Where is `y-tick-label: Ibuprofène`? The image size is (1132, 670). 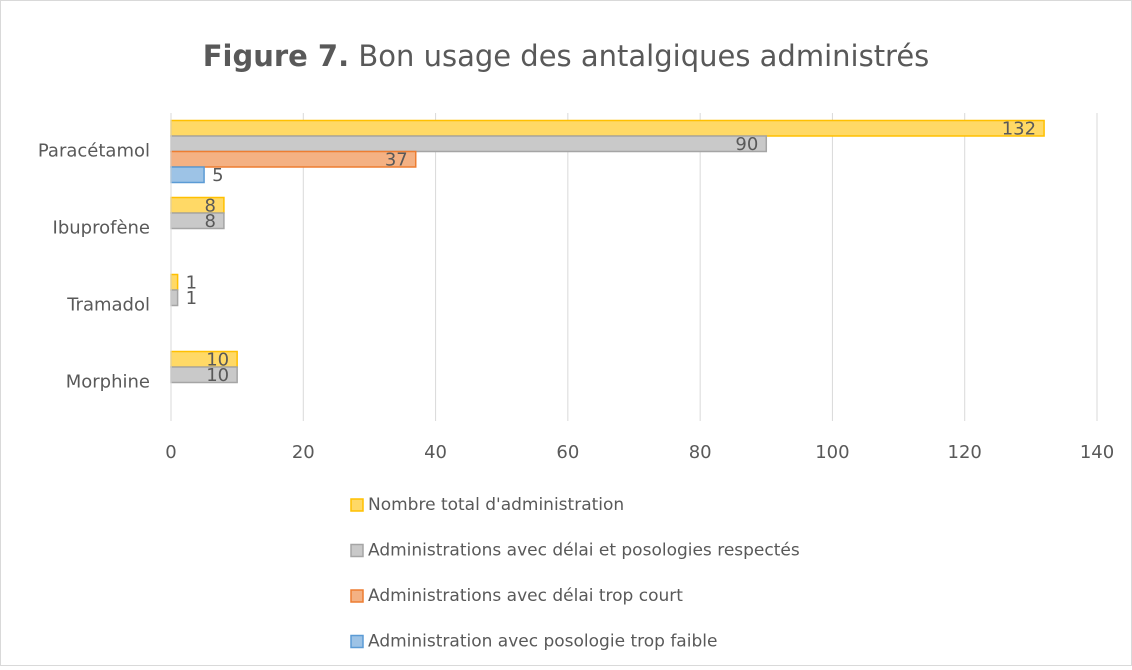
y-tick-label: Ibuprofène is located at coordinates (101, 228).